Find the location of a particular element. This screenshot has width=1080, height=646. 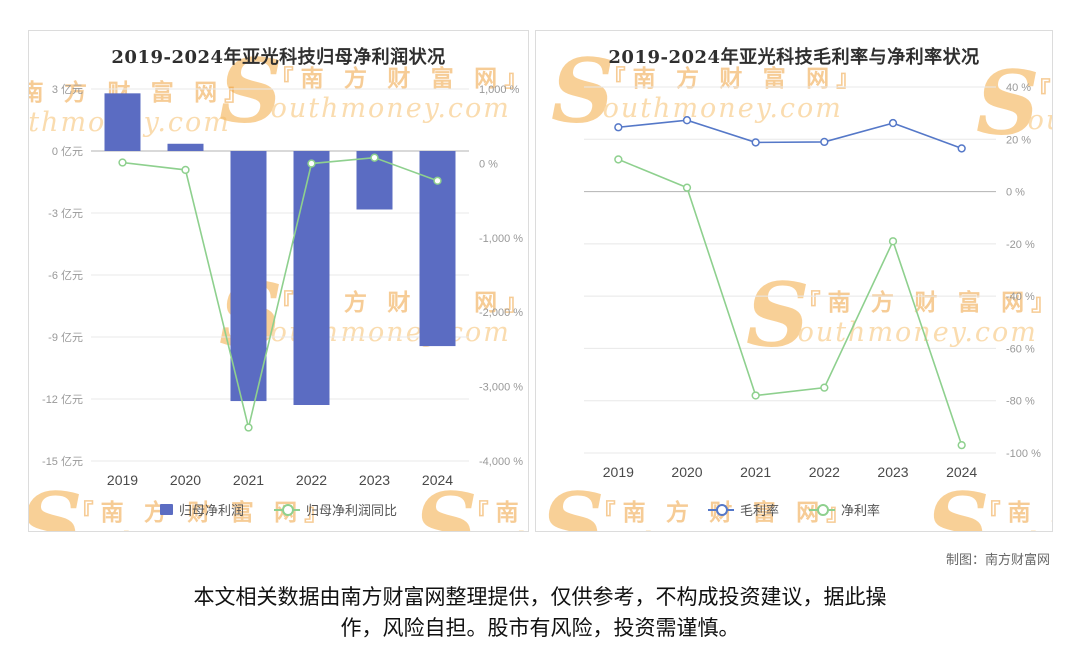

svg-text: 1,000 % is located at coordinates (499, 90).